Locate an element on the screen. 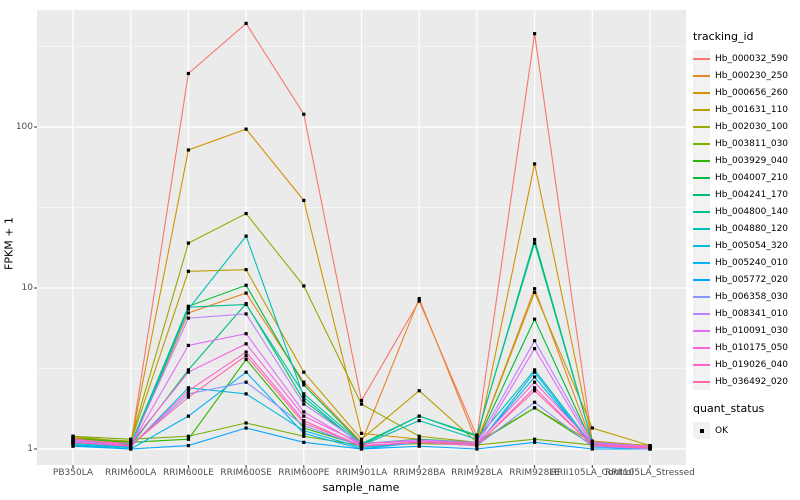  x-tick-label: RRIM600PE is located at coordinates (304, 473).